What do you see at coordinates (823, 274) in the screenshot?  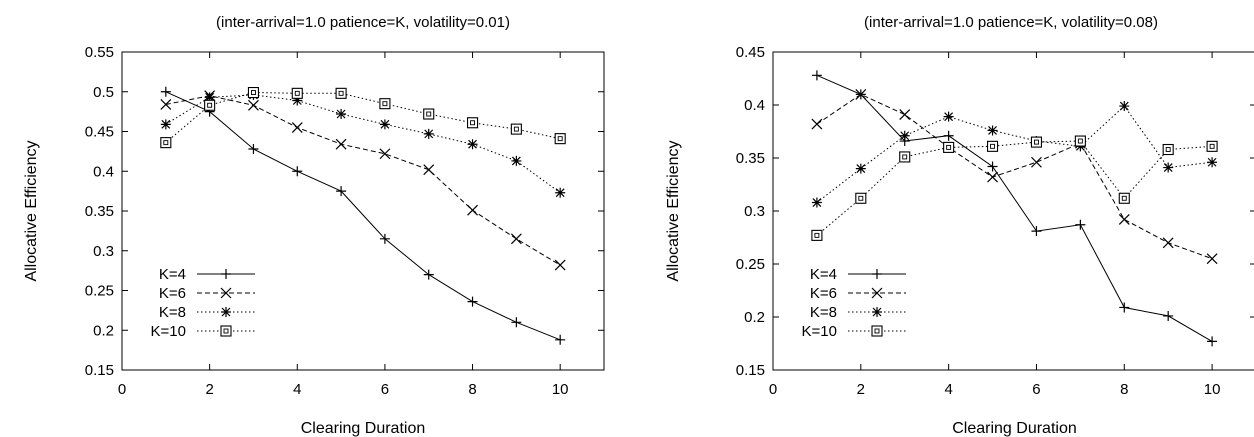 I see `legend-label: K=4` at bounding box center [823, 274].